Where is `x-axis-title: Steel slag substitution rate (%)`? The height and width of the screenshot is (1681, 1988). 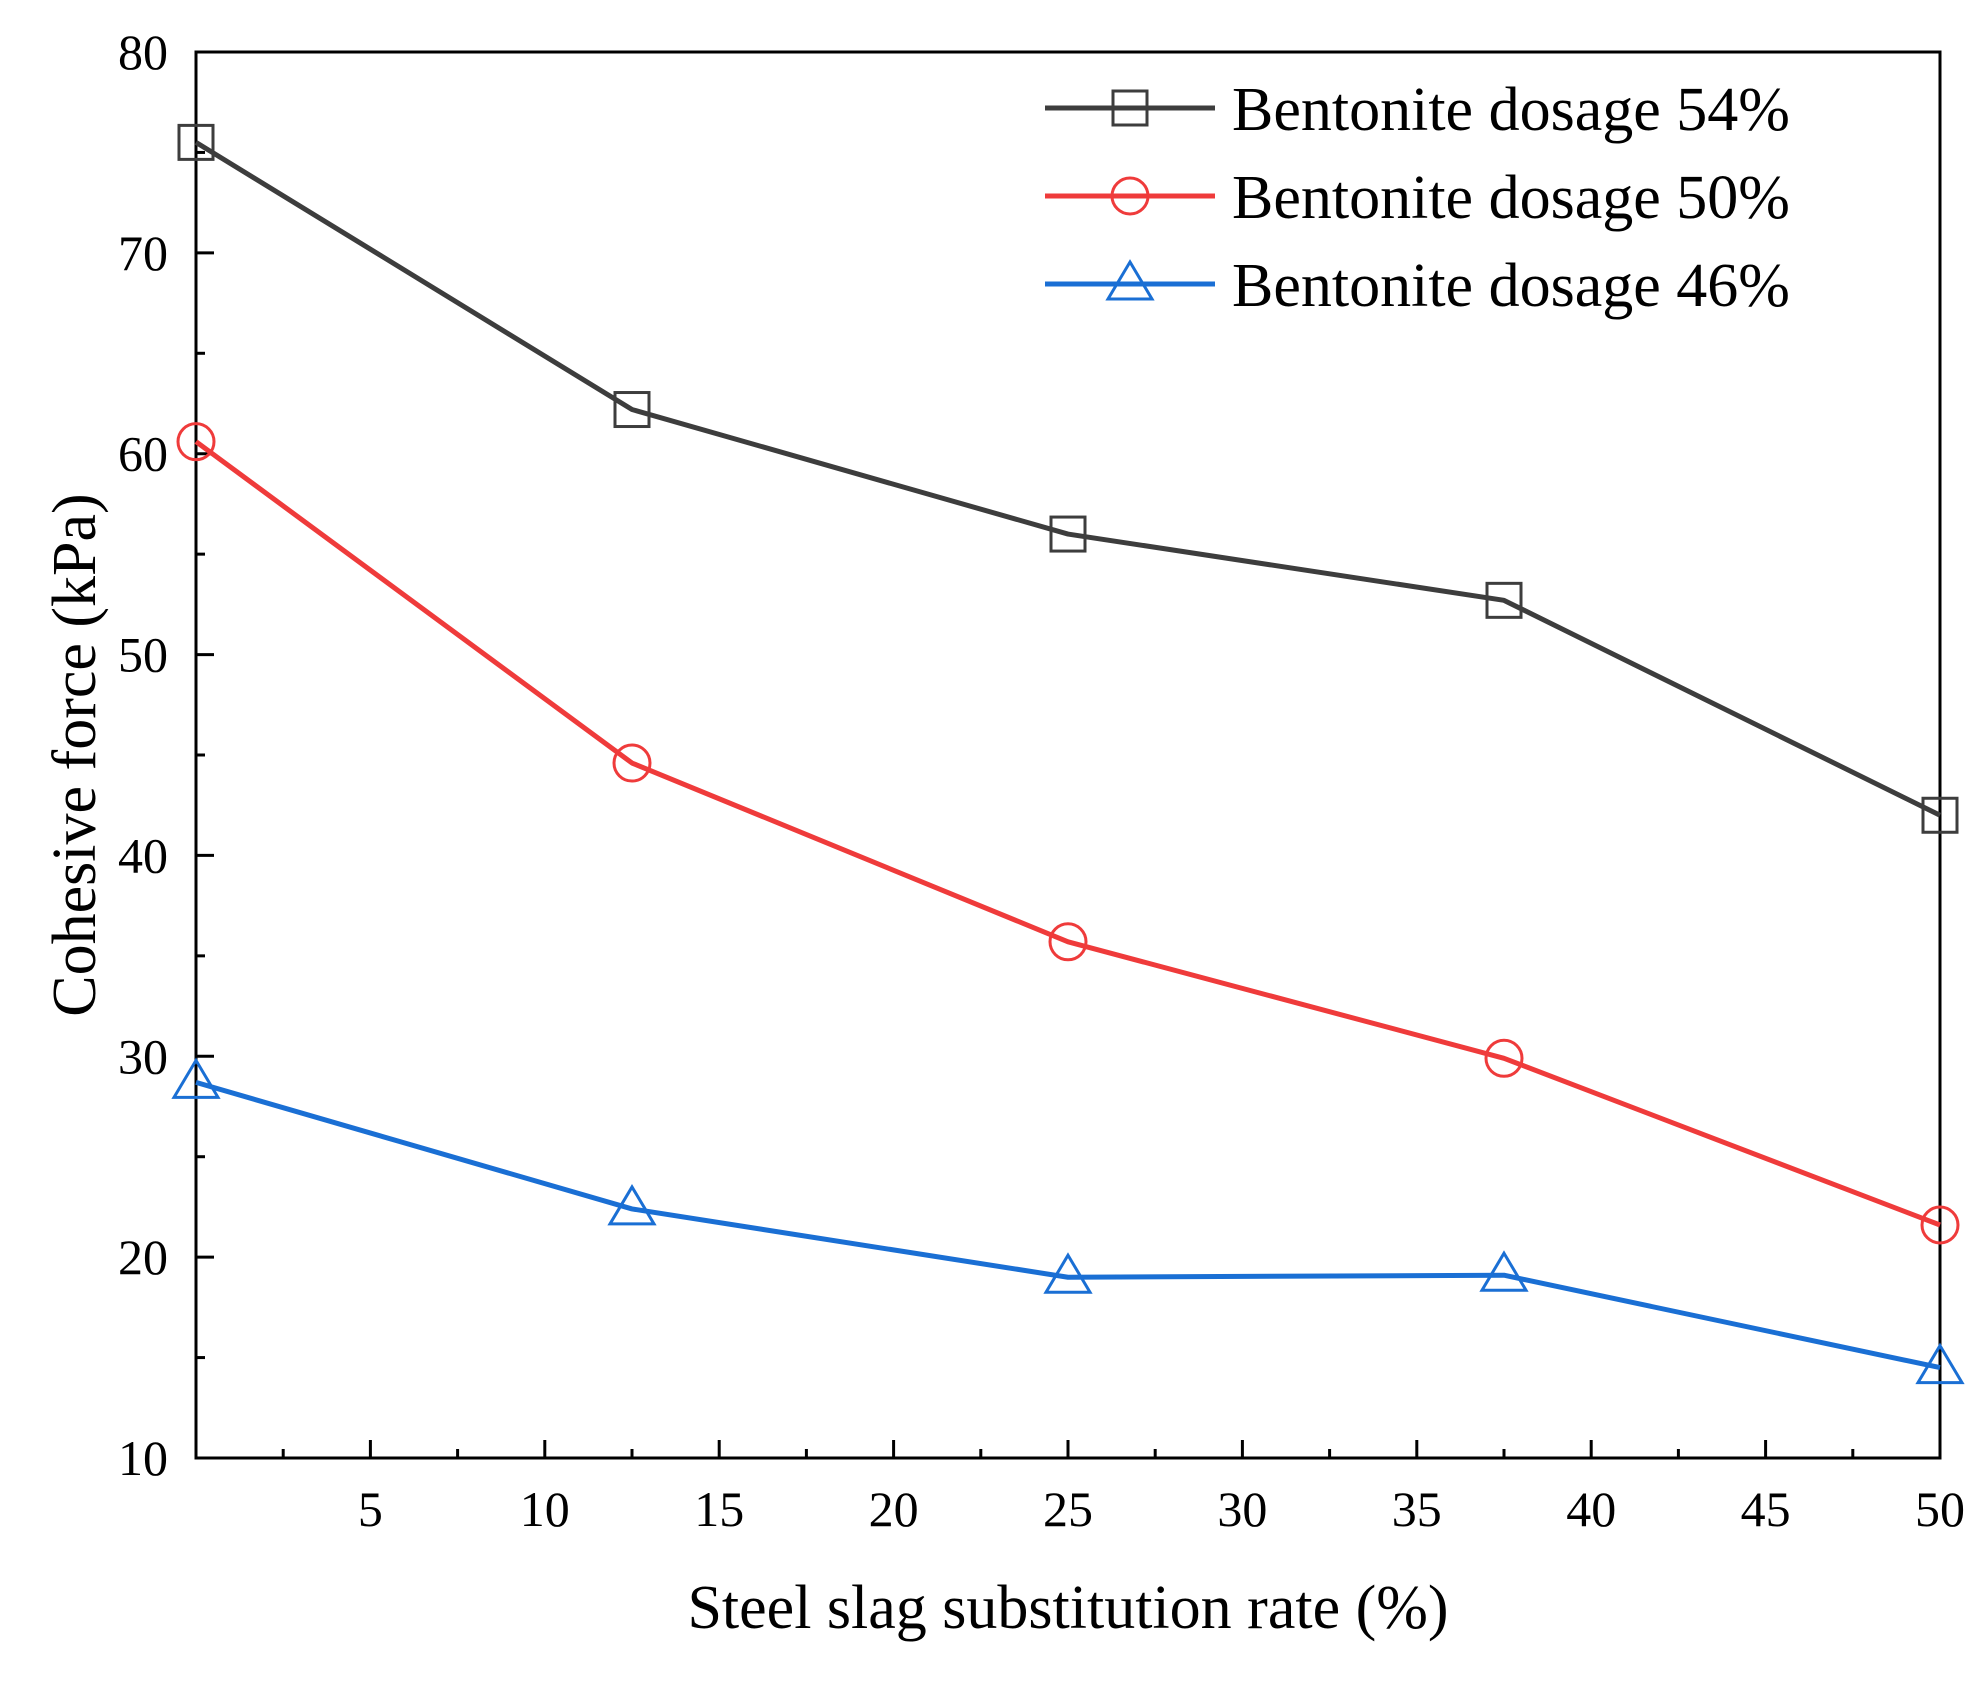
x-axis-title: Steel slag substitution rate (%) is located at coordinates (1067, 1608).